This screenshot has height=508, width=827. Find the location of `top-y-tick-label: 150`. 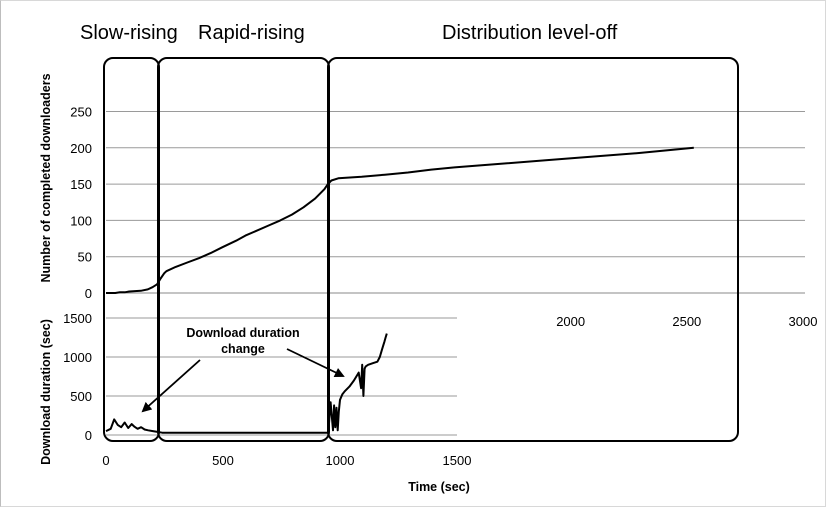

top-y-tick-label: 150 is located at coordinates (81, 184).